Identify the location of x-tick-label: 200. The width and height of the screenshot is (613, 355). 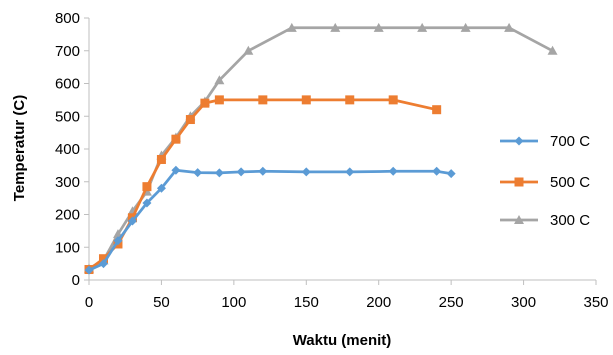
(378, 302).